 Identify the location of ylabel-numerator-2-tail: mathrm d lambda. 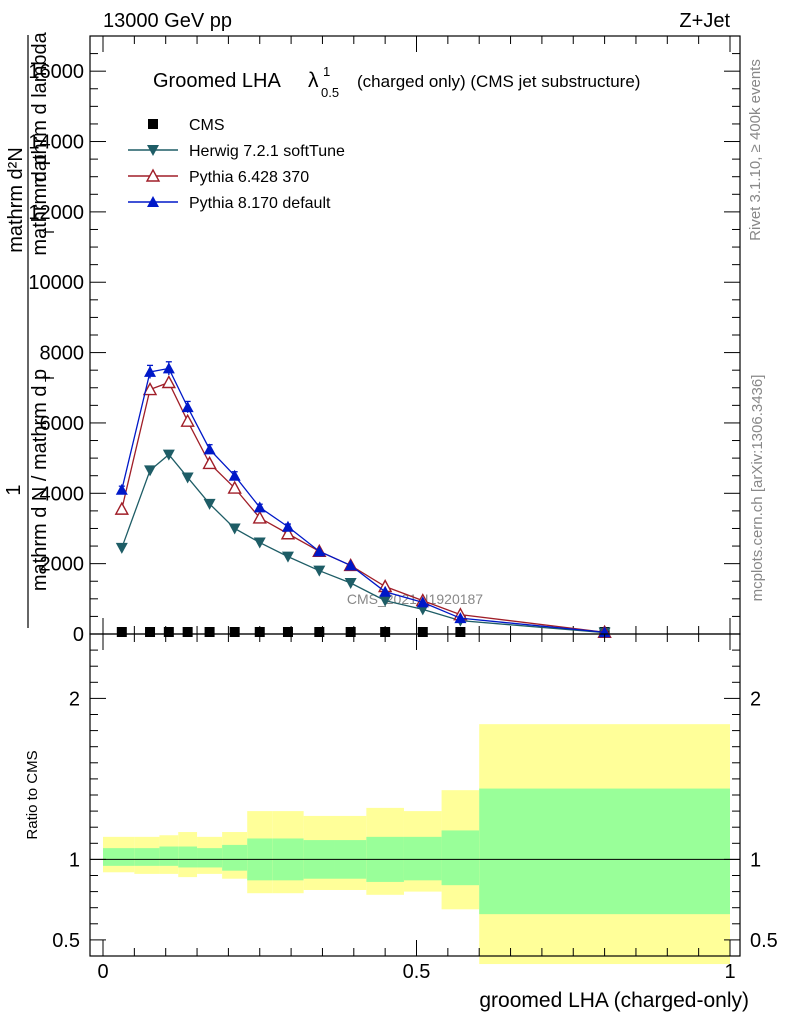
(40, 109).